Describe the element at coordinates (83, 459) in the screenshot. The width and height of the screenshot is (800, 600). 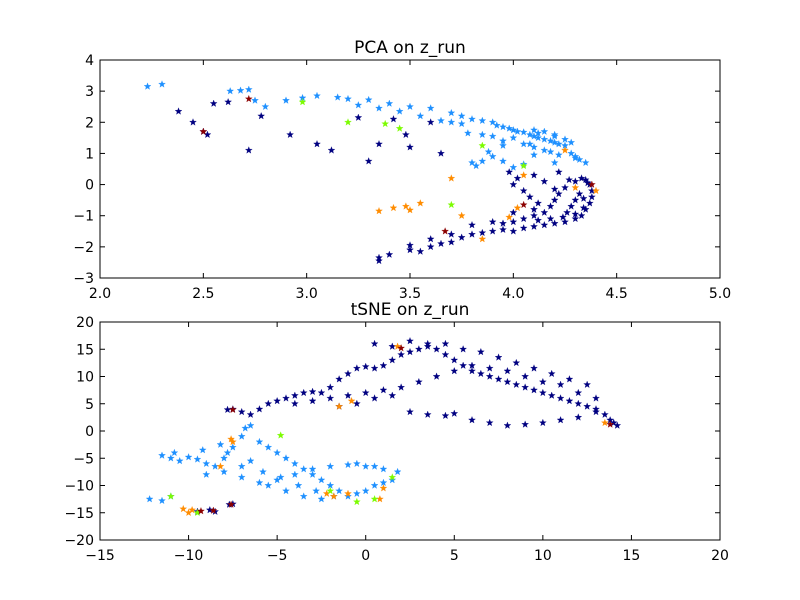
I see `tsne-ytick-label-3: −5` at that location.